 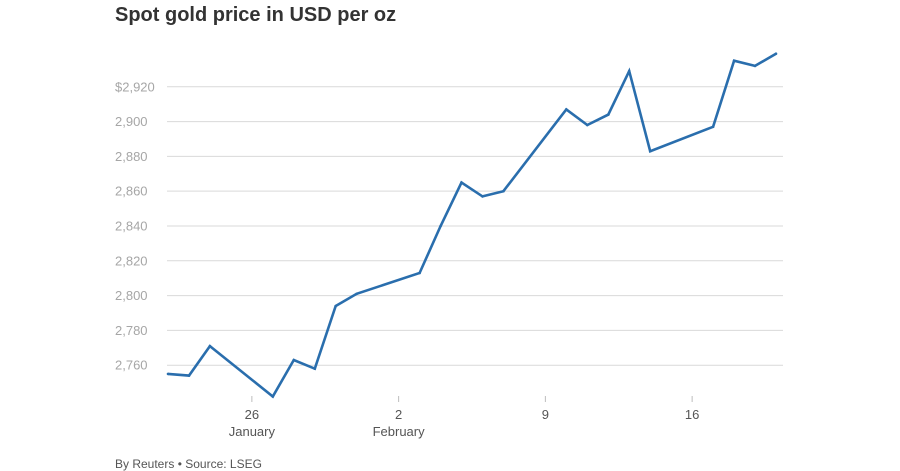 What do you see at coordinates (398, 414) in the screenshot?
I see `x-tick-label: 2` at bounding box center [398, 414].